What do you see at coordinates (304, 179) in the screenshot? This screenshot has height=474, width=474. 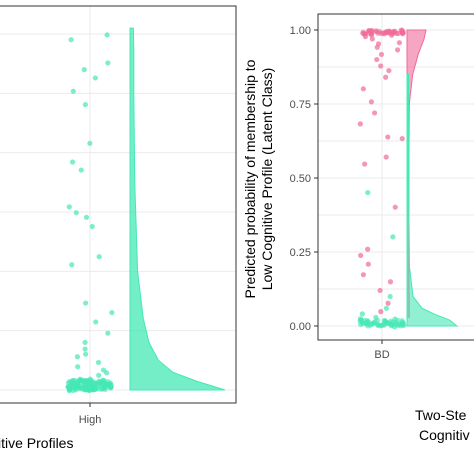 I see `right-y-ticks: 0.00 0.25 0.50 0.75 1.00` at bounding box center [304, 179].